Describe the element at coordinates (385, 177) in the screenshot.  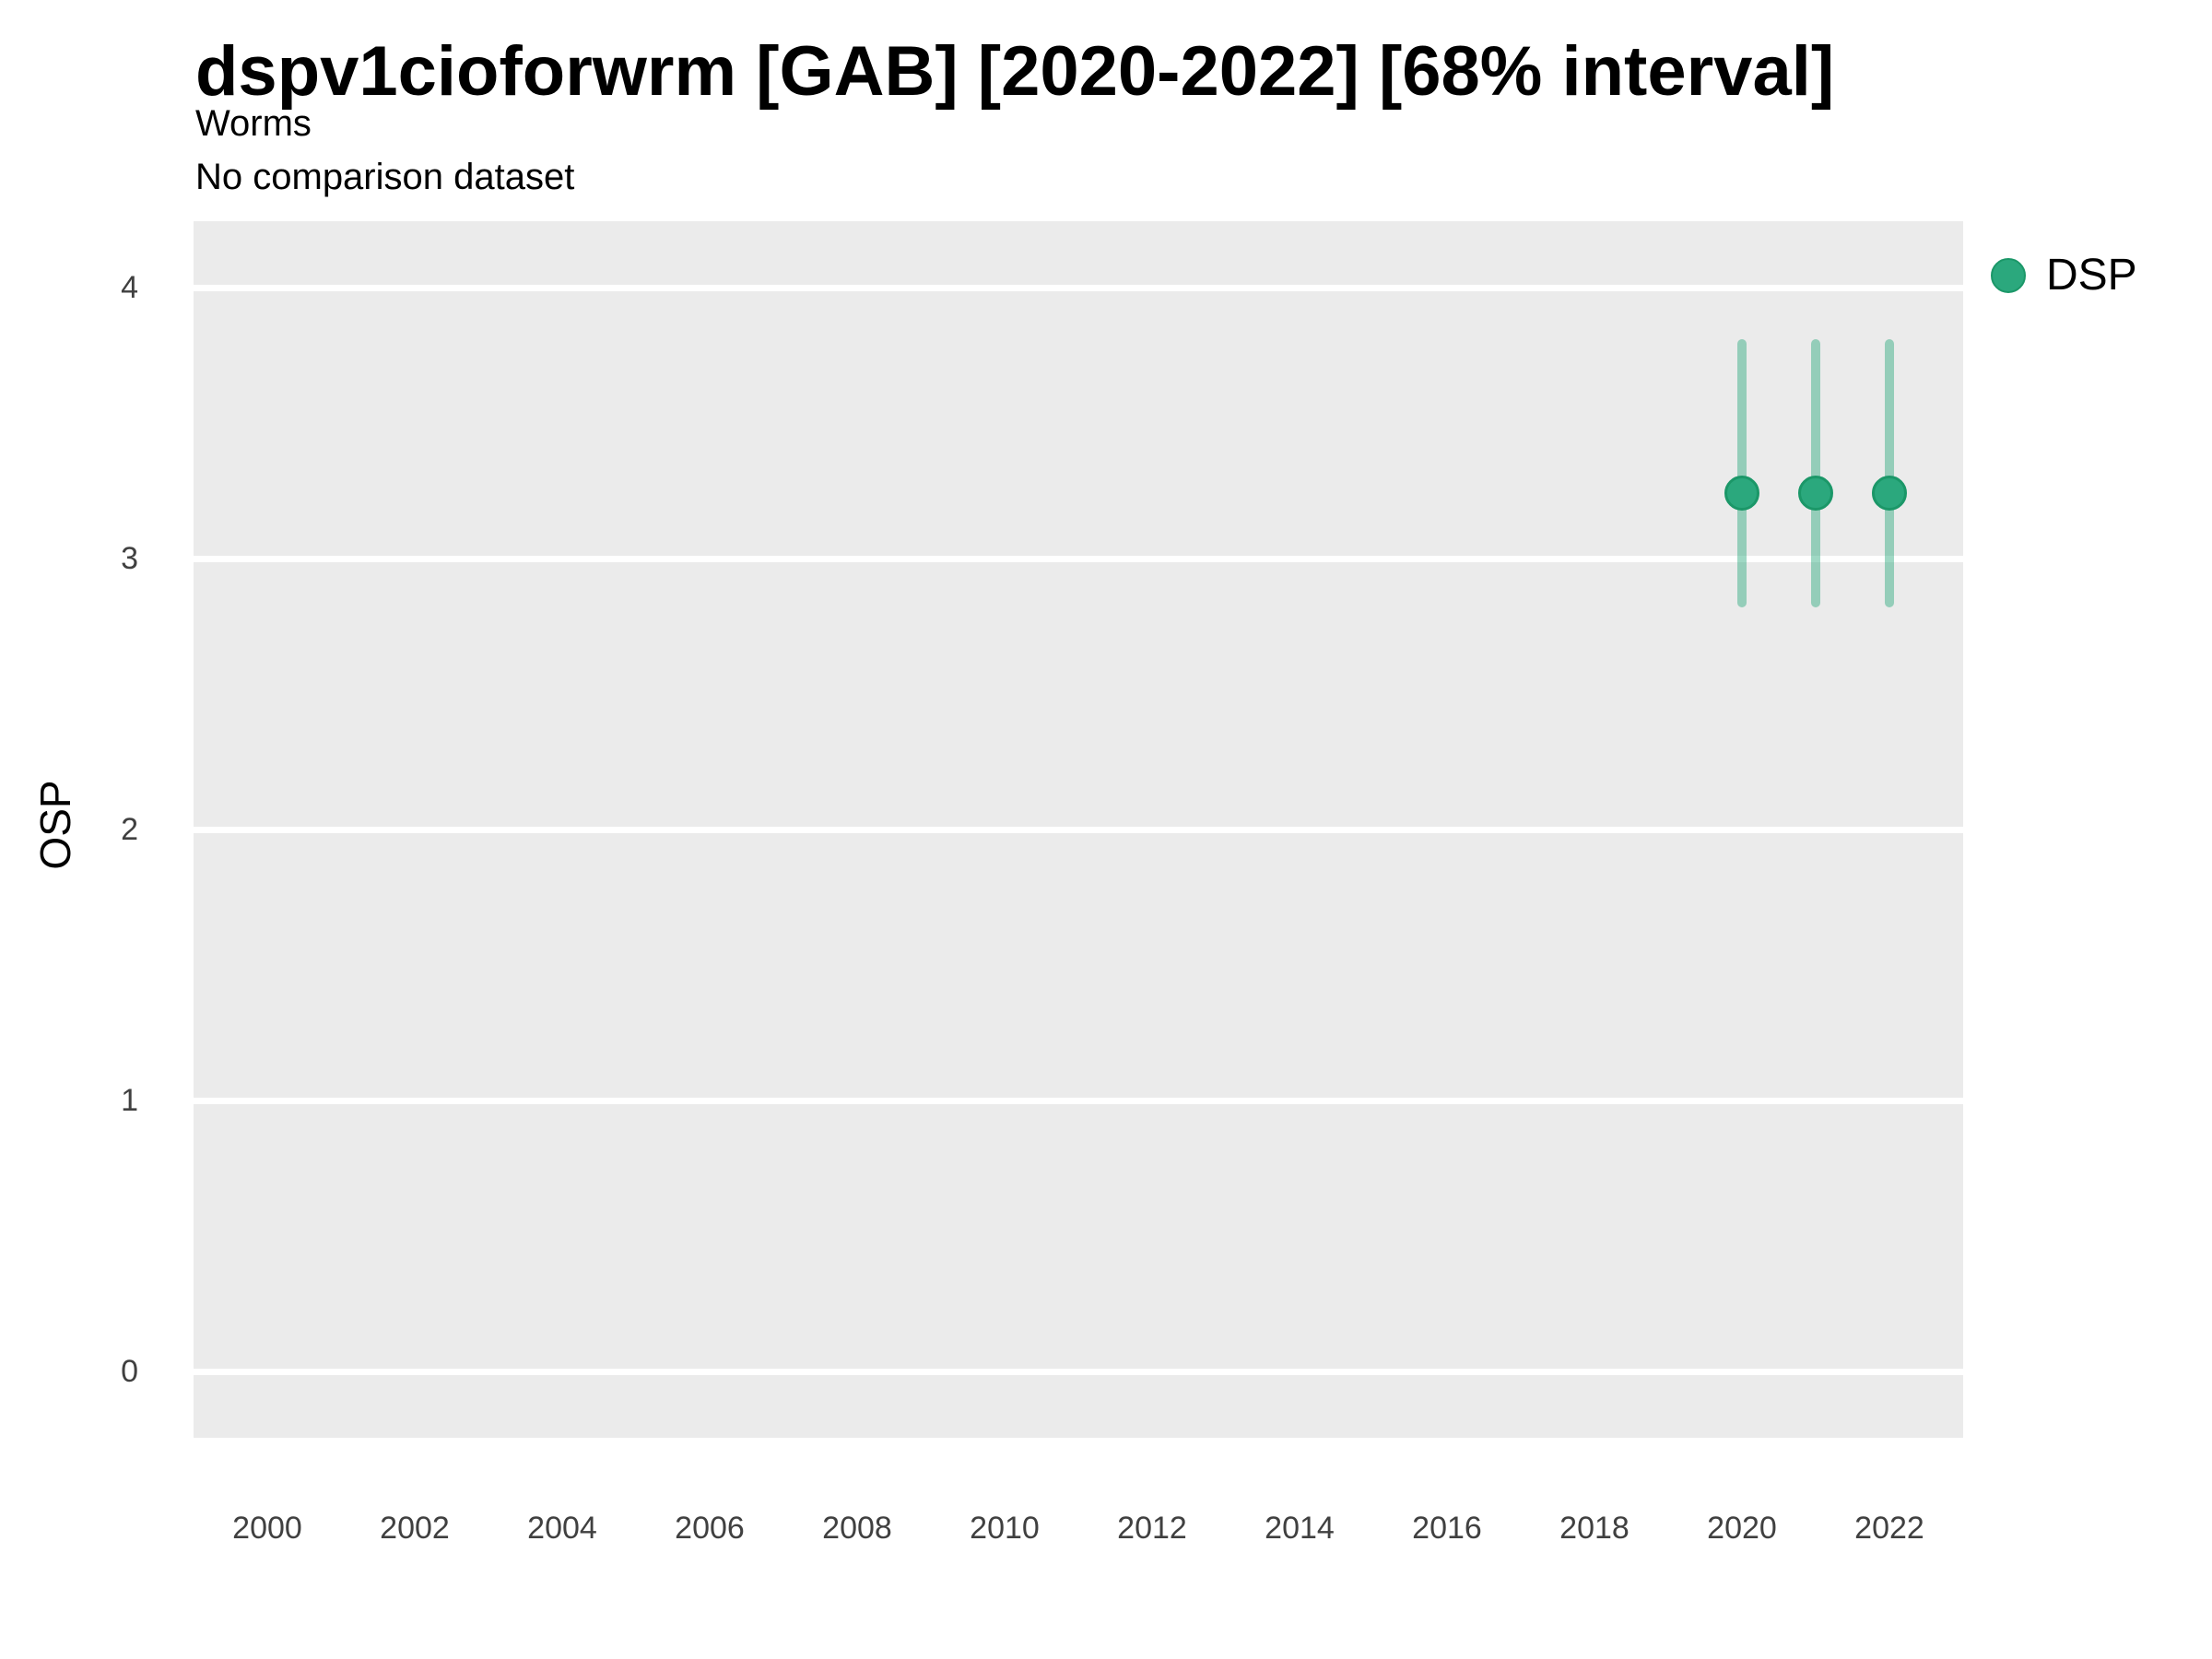
I see `chart-comparison-note: No comparison dataset` at that location.